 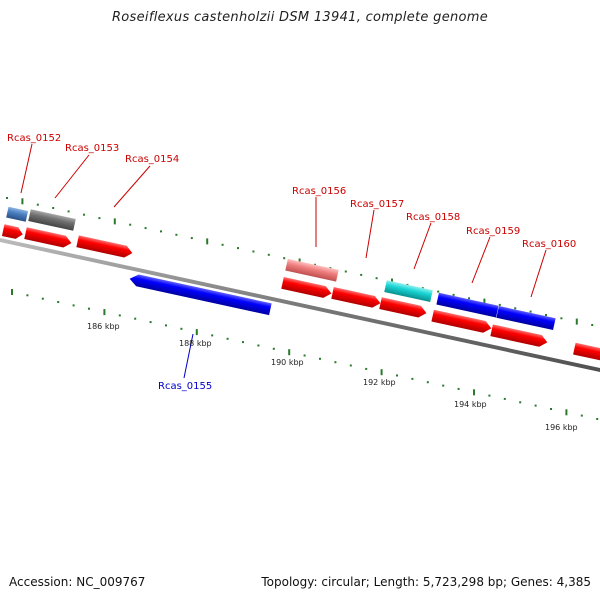 What do you see at coordinates (433, 217) in the screenshot?
I see `gene-label: Rcas_0158` at bounding box center [433, 217].